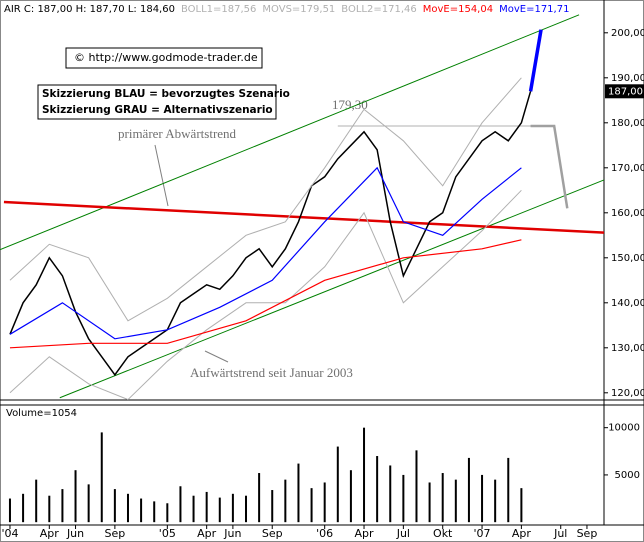 Image resolution: width=644 pixels, height=542 pixels. Describe the element at coordinates (177, 133) in the screenshot. I see `annotation: primärer Abwärtstrend` at that location.